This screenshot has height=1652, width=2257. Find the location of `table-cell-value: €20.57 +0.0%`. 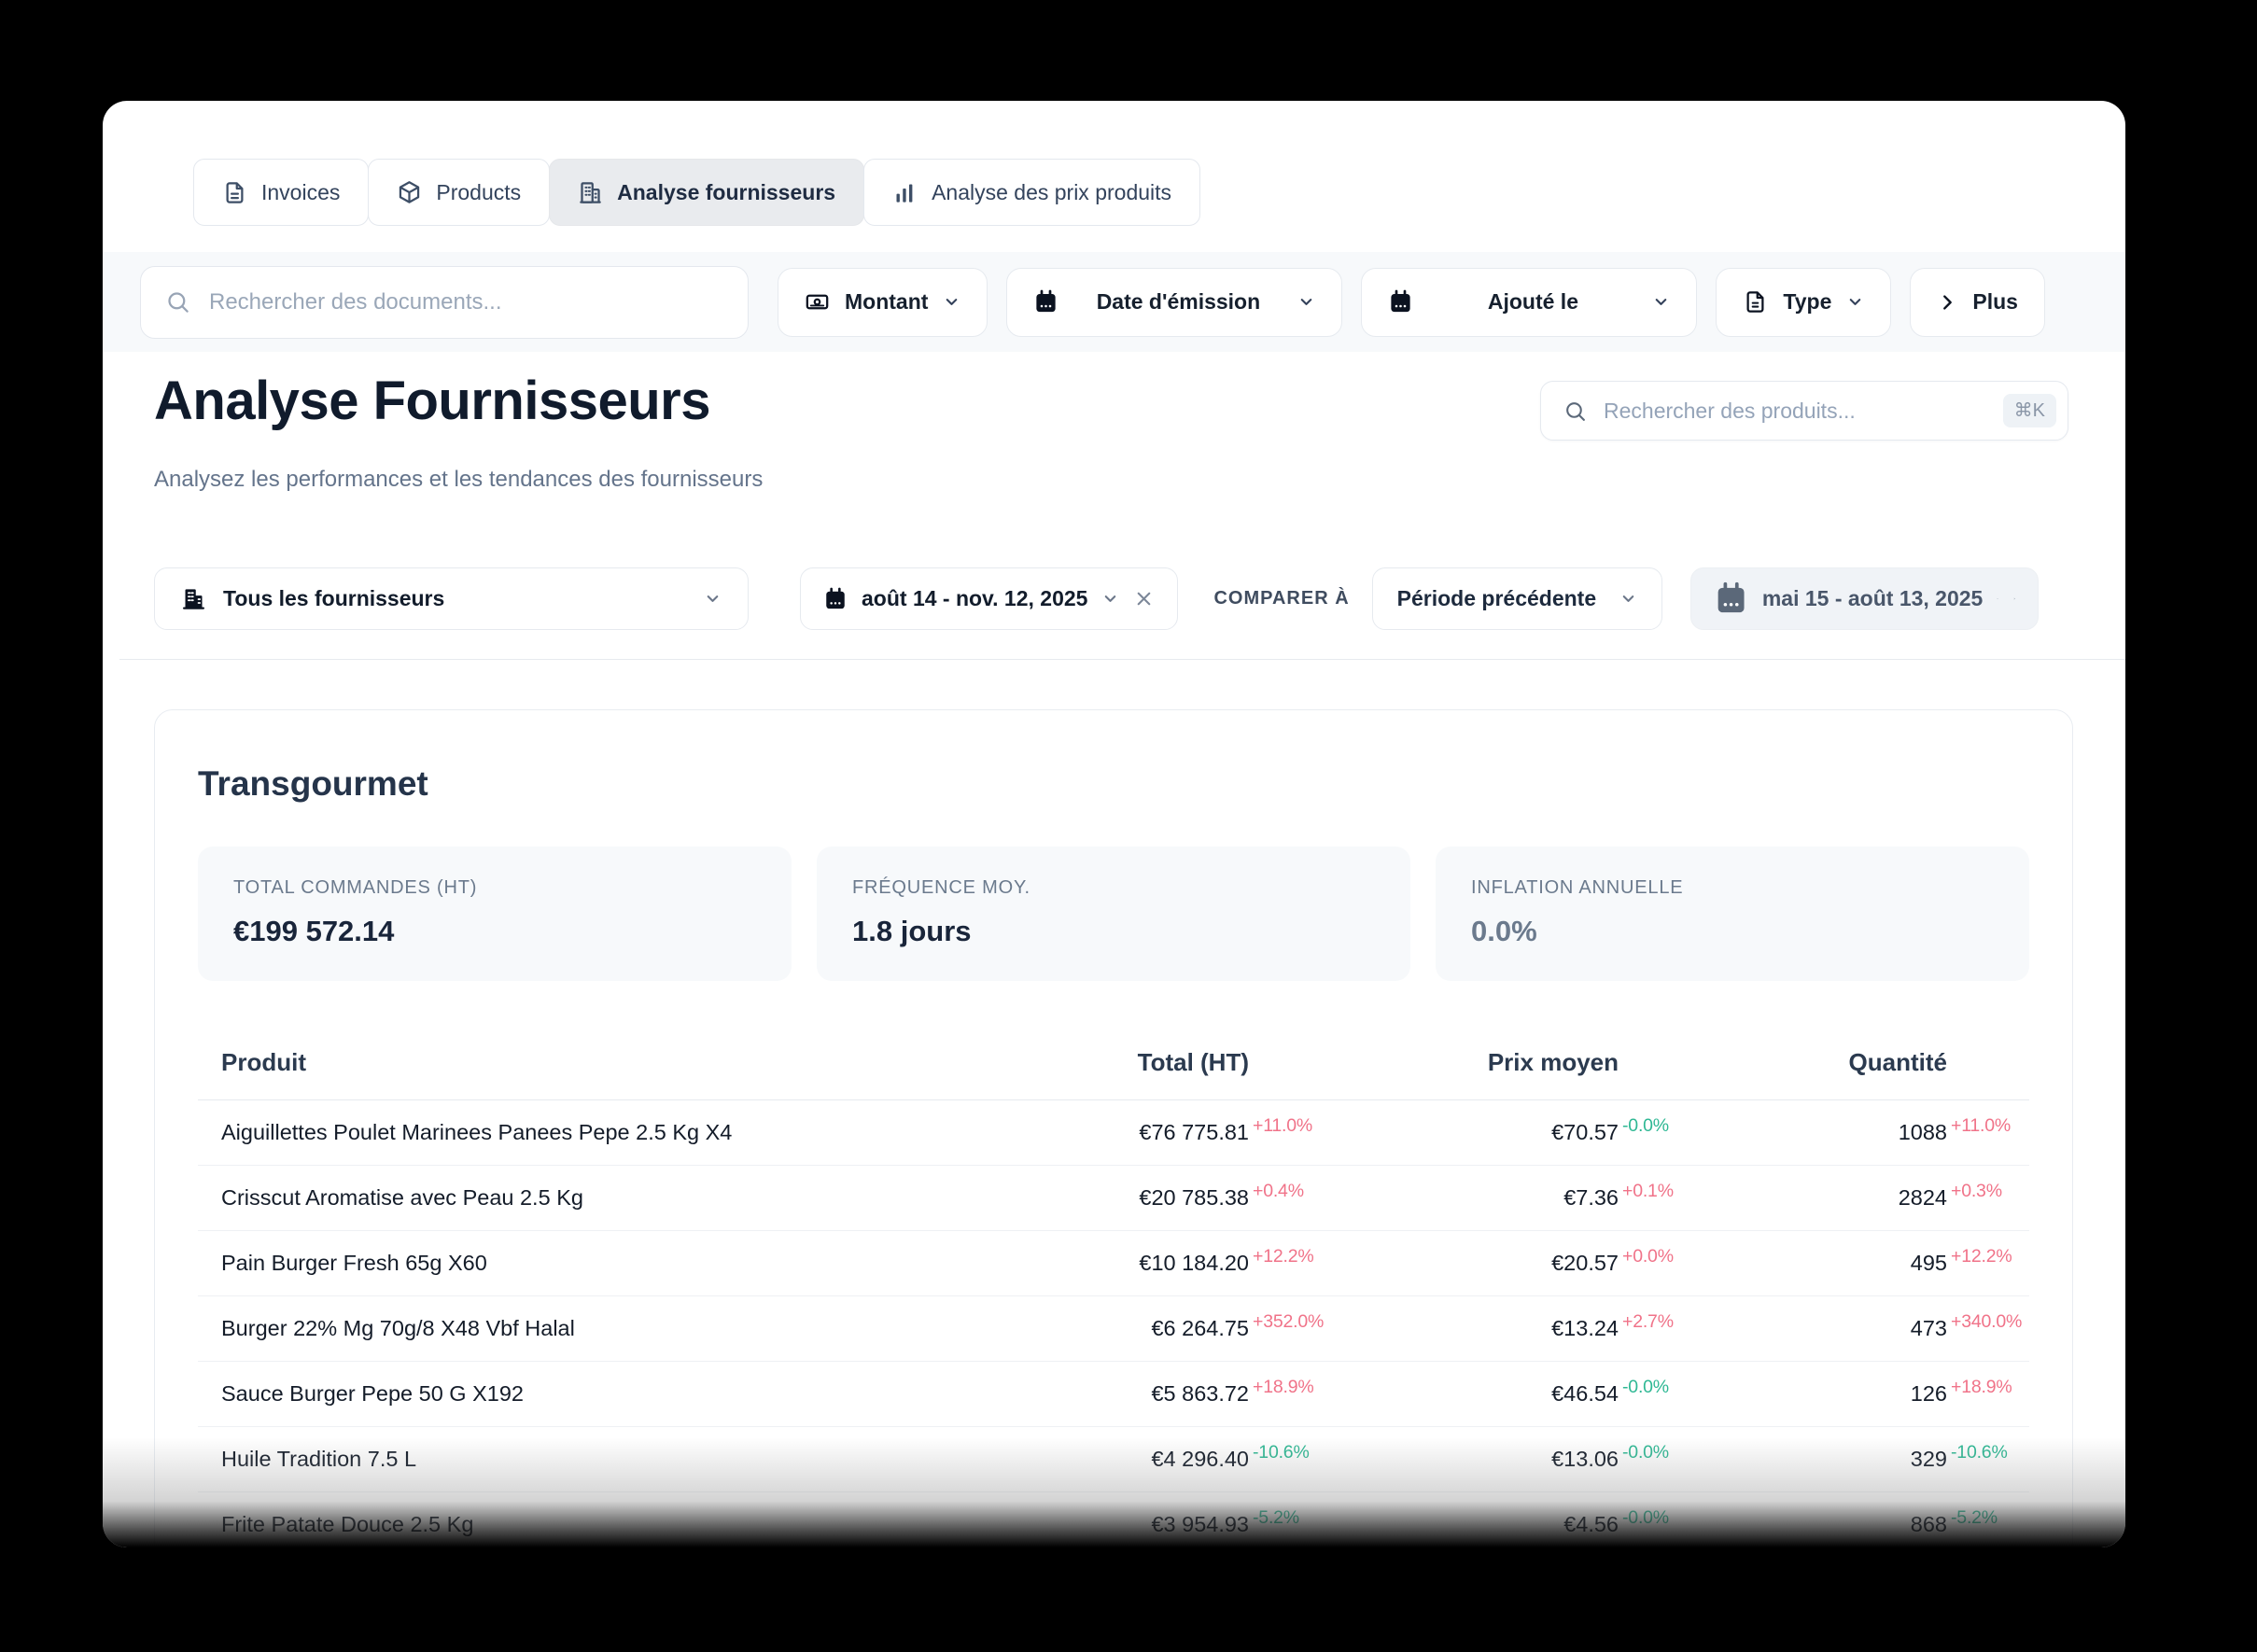

table-cell-value: €20.57 +0.0% is located at coordinates (1516, 1261).